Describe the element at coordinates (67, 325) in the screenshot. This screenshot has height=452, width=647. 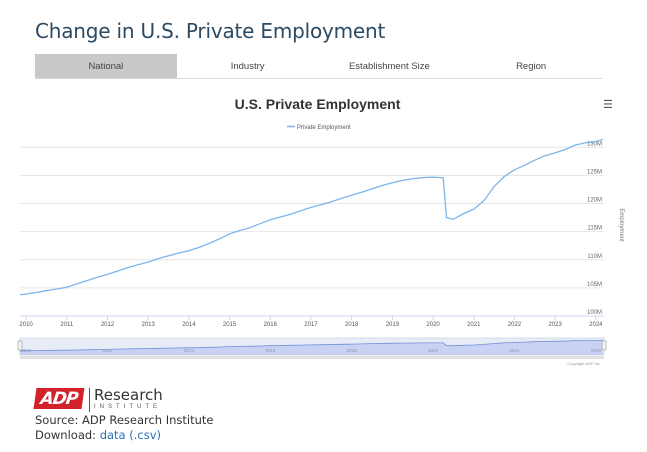
I see `x-tick-label: 2011` at that location.